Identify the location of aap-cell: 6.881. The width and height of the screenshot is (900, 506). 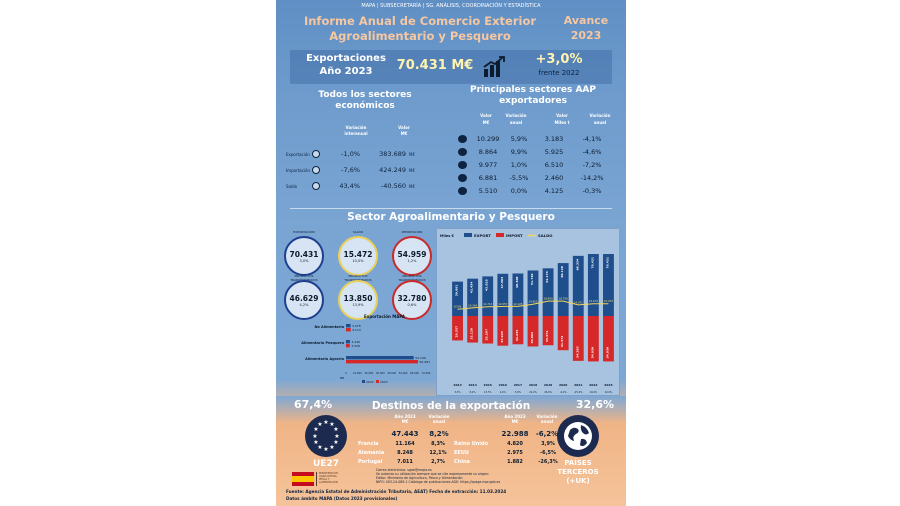
(488, 177).